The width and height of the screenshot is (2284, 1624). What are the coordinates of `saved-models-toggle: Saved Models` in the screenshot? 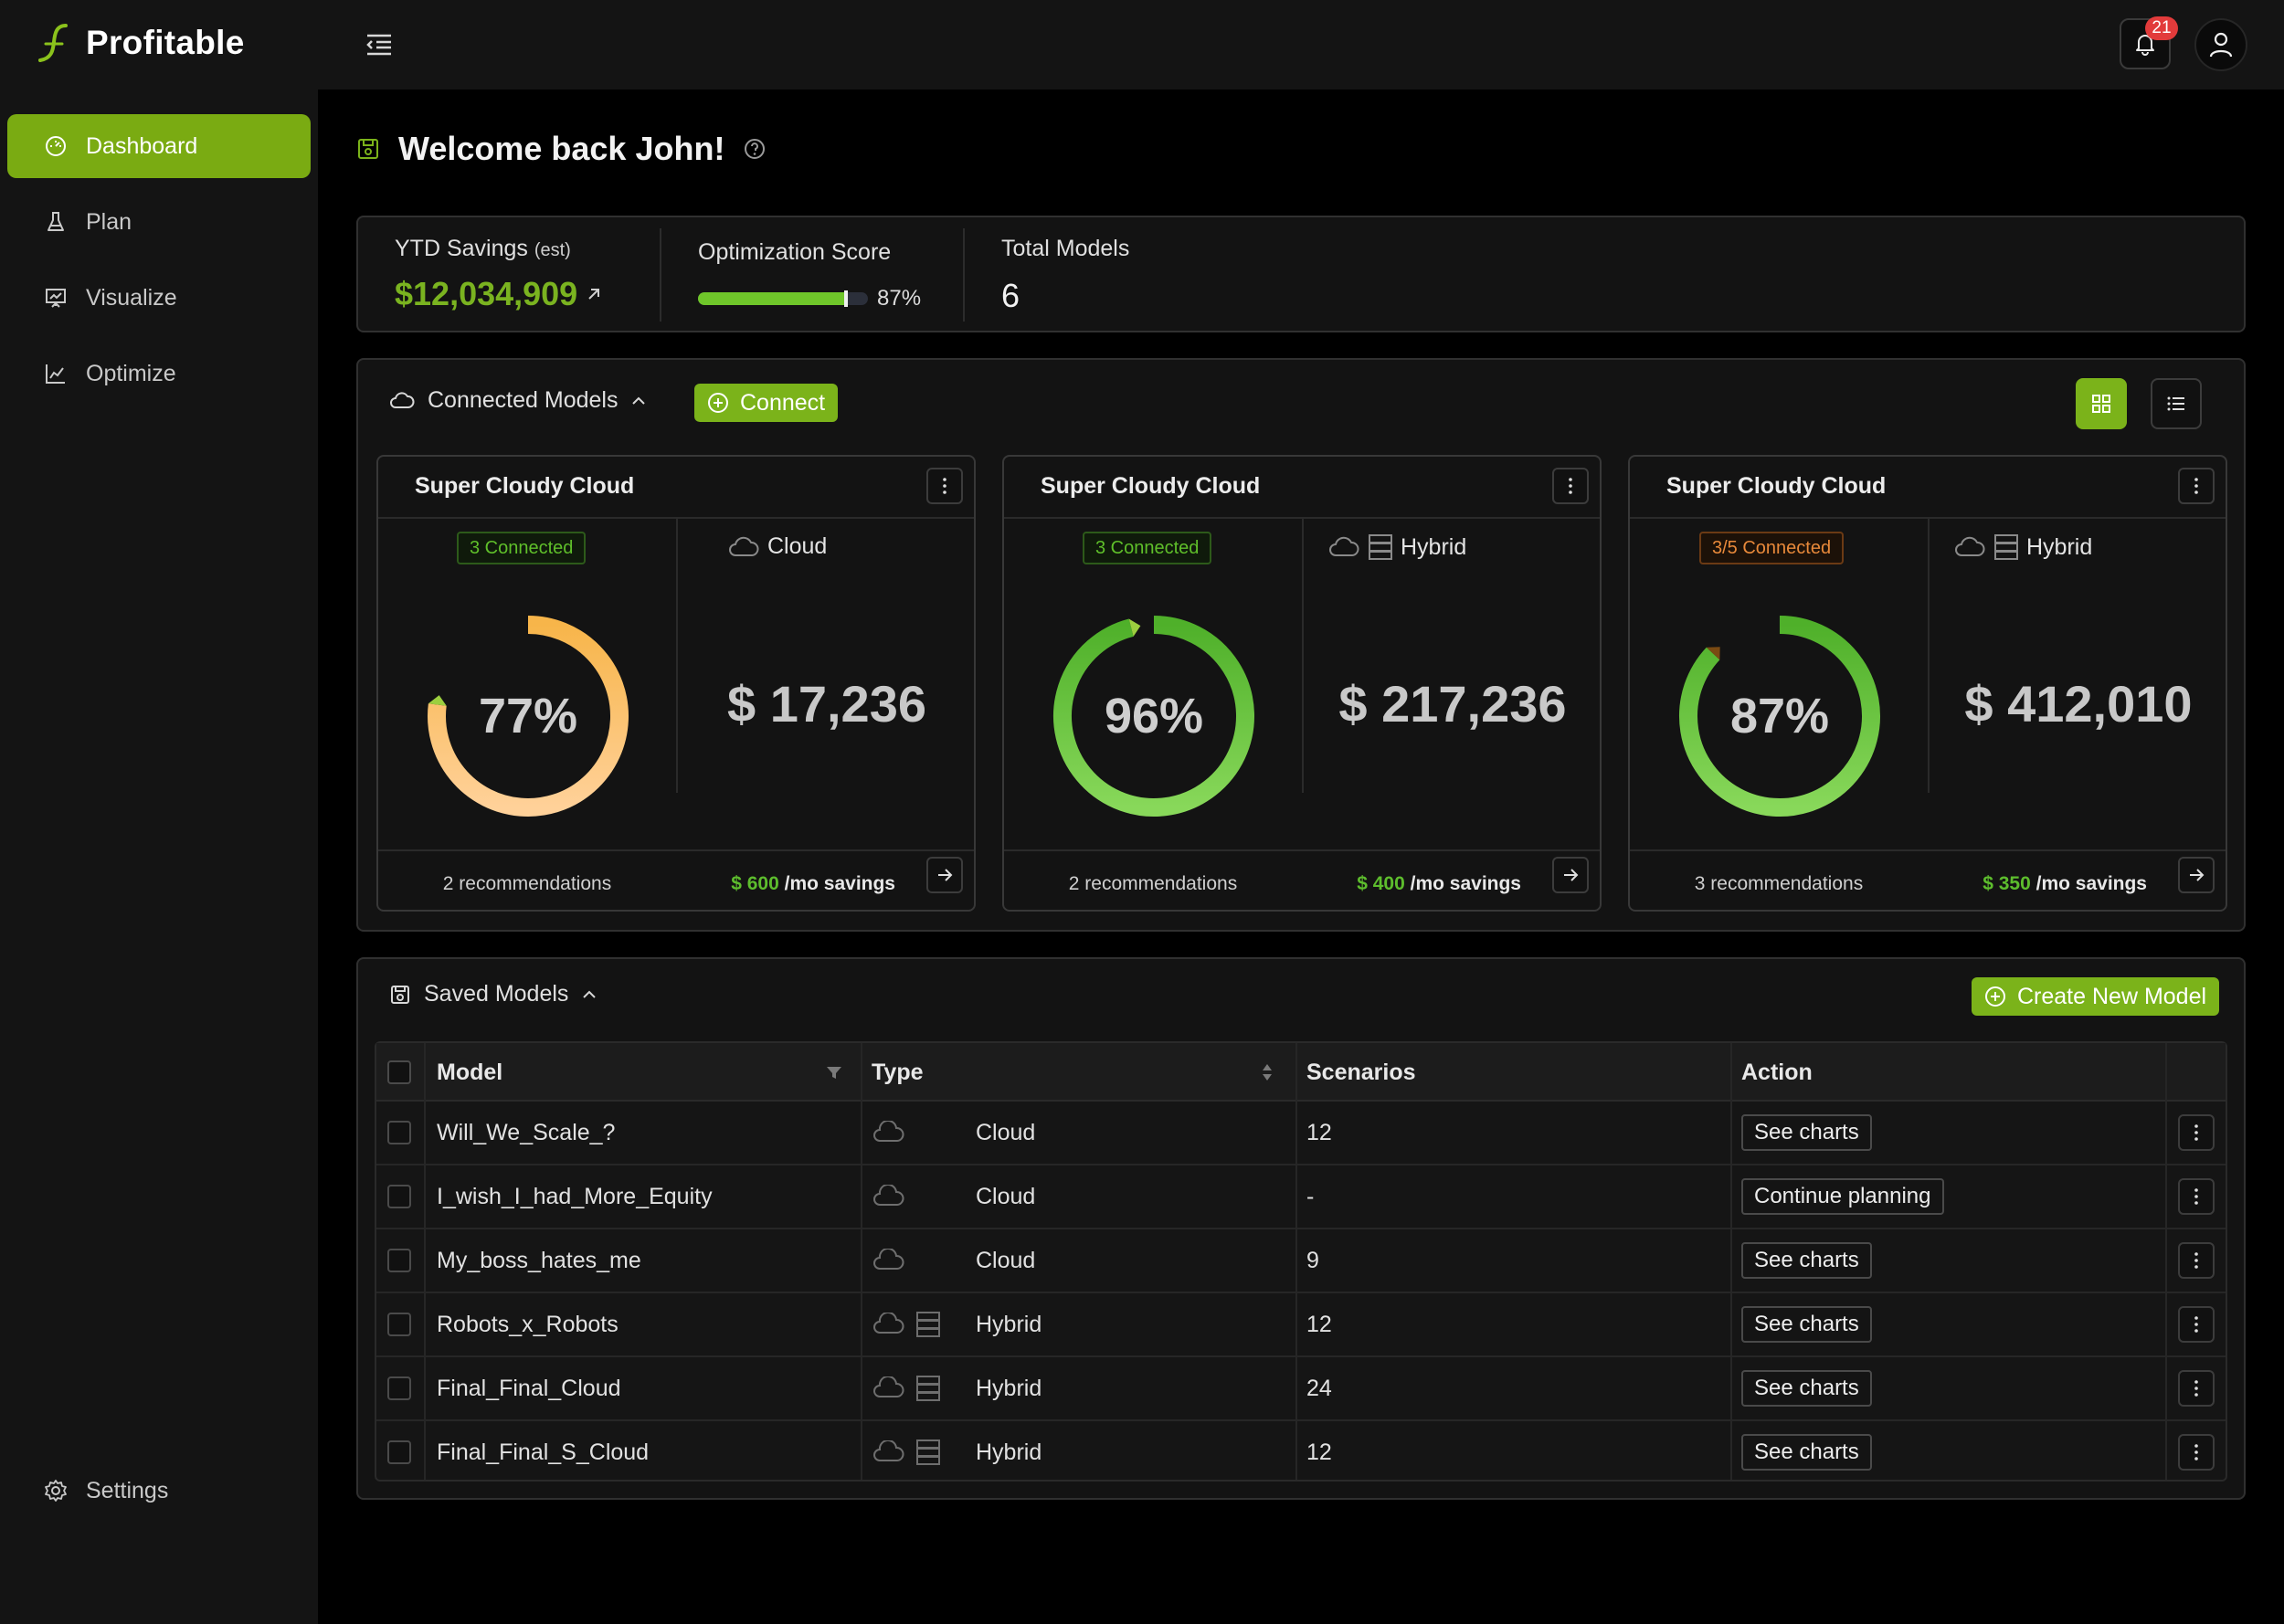 It's located at (493, 994).